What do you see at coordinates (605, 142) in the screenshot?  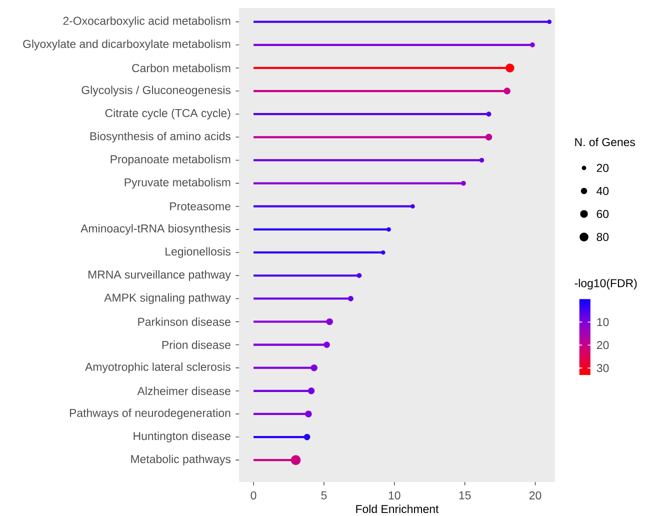 I see `legend-title: N. of Genes` at bounding box center [605, 142].